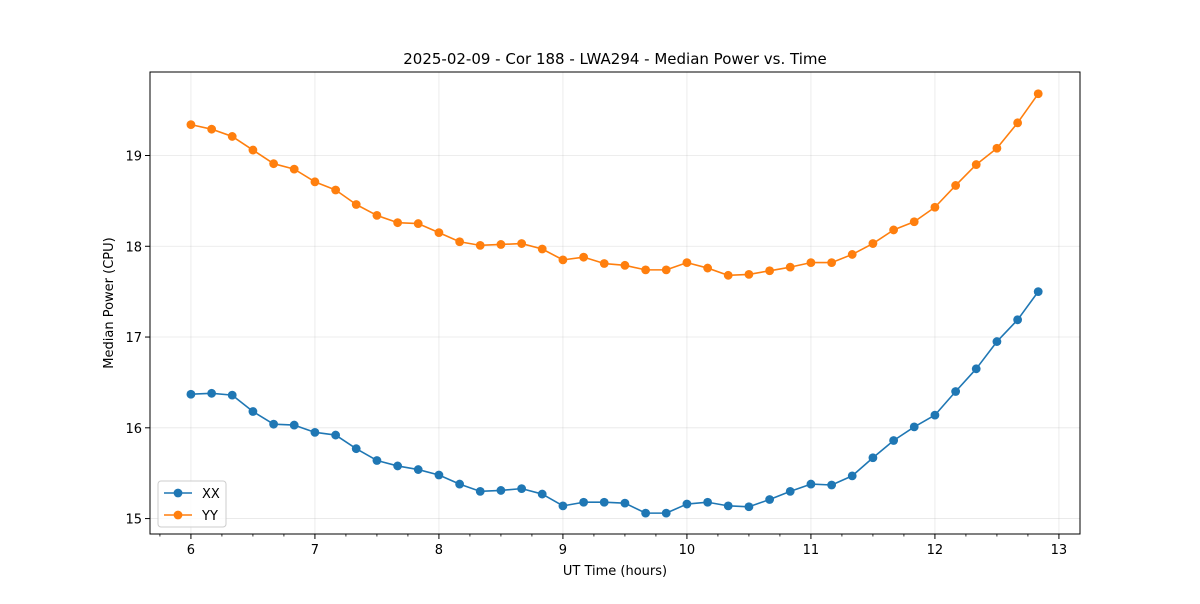 The image size is (1200, 604). Describe the element at coordinates (133, 429) in the screenshot. I see `y-tick-label: 16` at that location.